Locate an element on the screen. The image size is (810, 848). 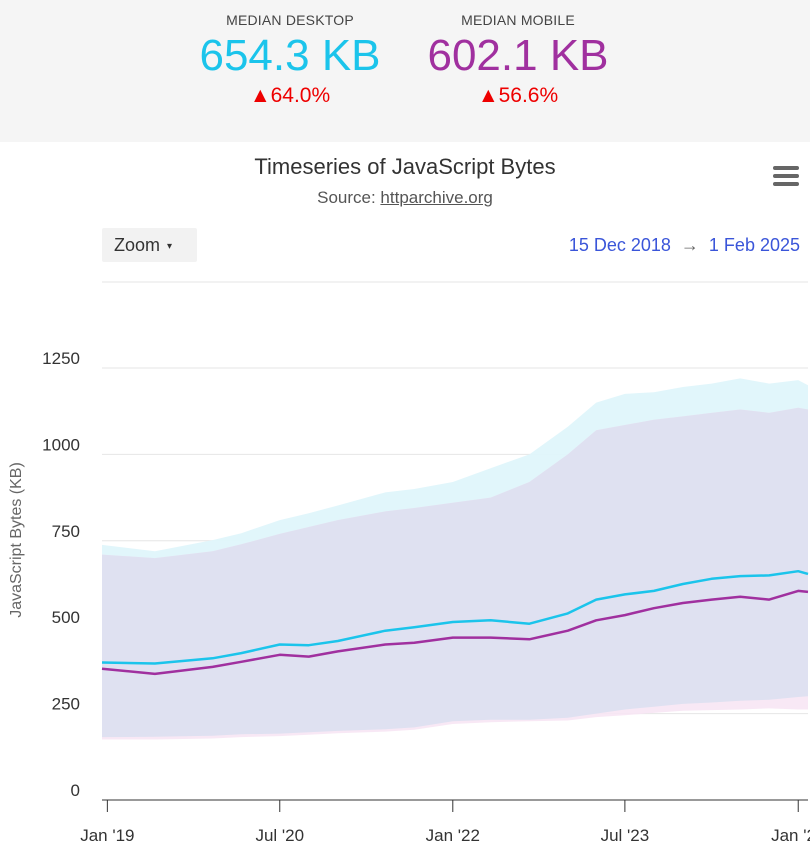
chart-subtitle: Source: httparchive.org is located at coordinates (405, 198).